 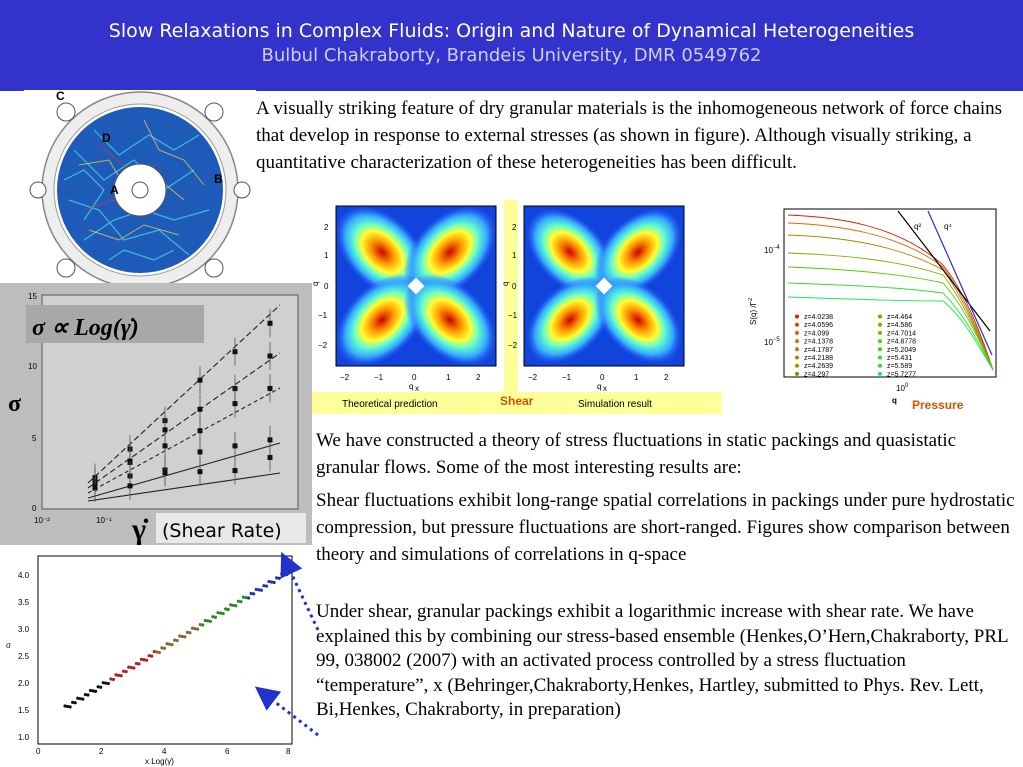 What do you see at coordinates (602, 377) in the screenshot?
I see `right-x-tick: 0` at bounding box center [602, 377].